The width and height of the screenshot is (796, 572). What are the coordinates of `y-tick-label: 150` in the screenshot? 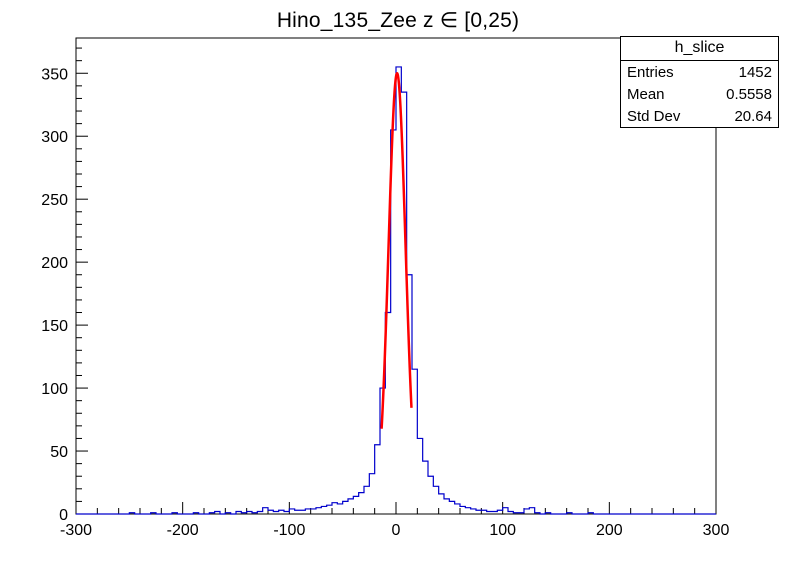 It's located at (54, 326).